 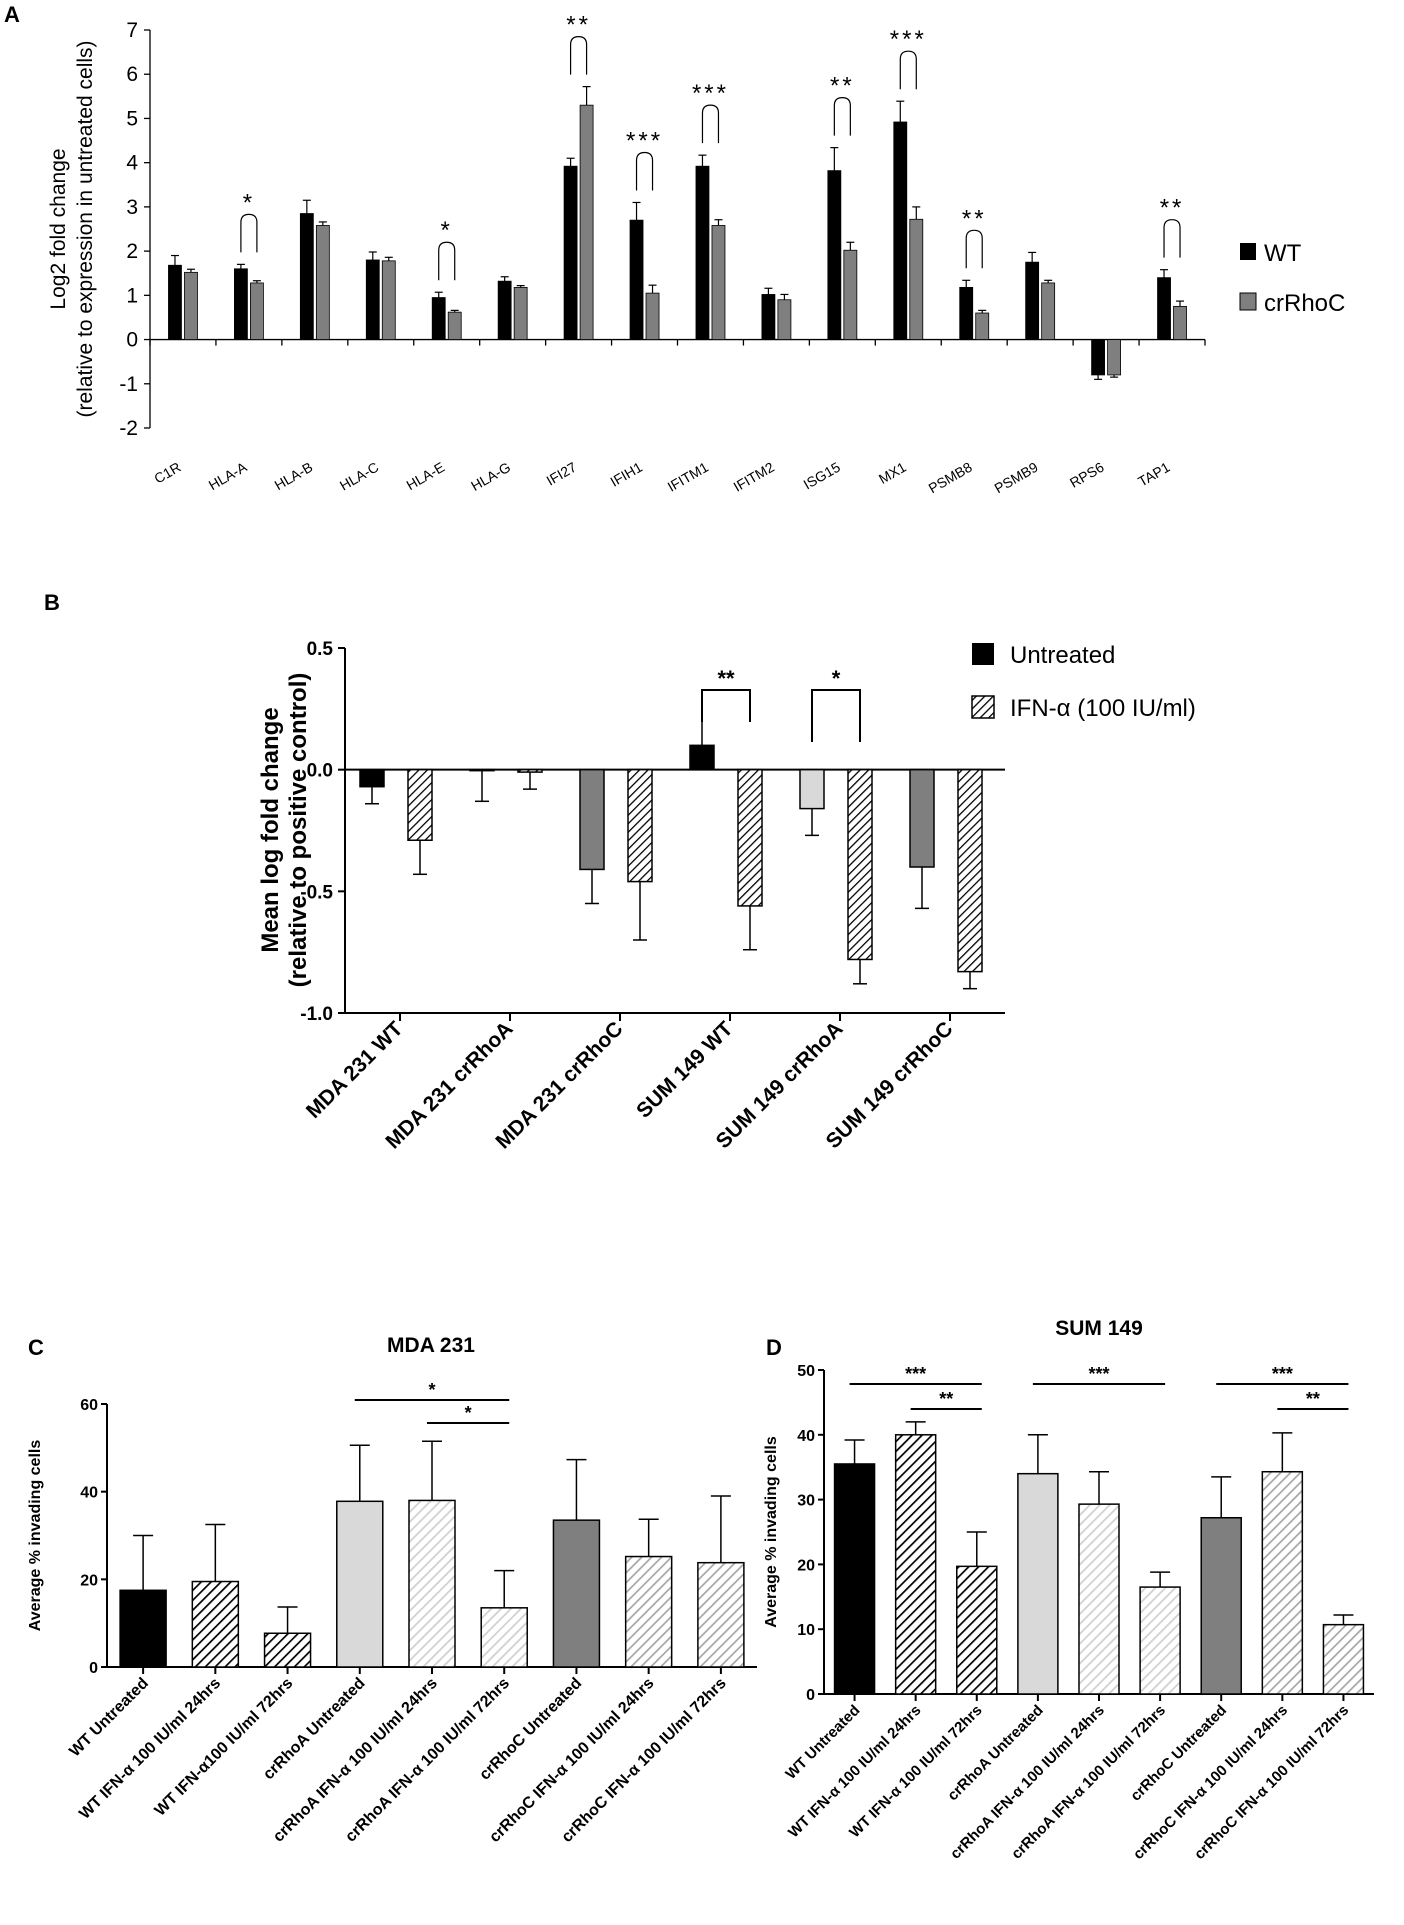 I want to click on b-bar-untreated-mda-231-wt, so click(x=372, y=778).